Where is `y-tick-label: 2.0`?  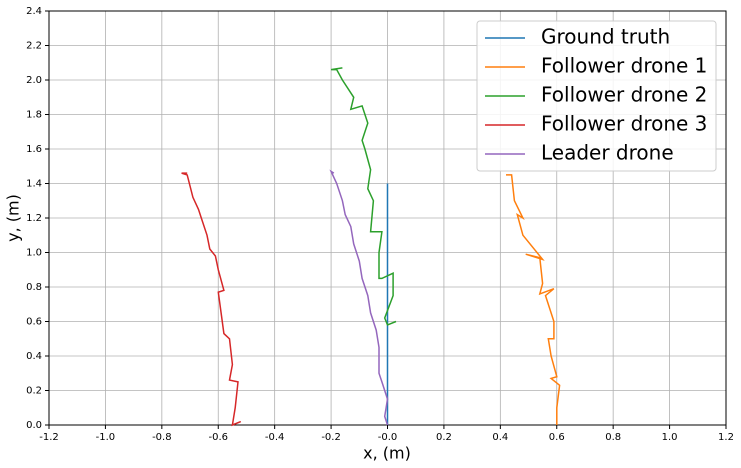 y-tick-label: 2.0 is located at coordinates (34, 80).